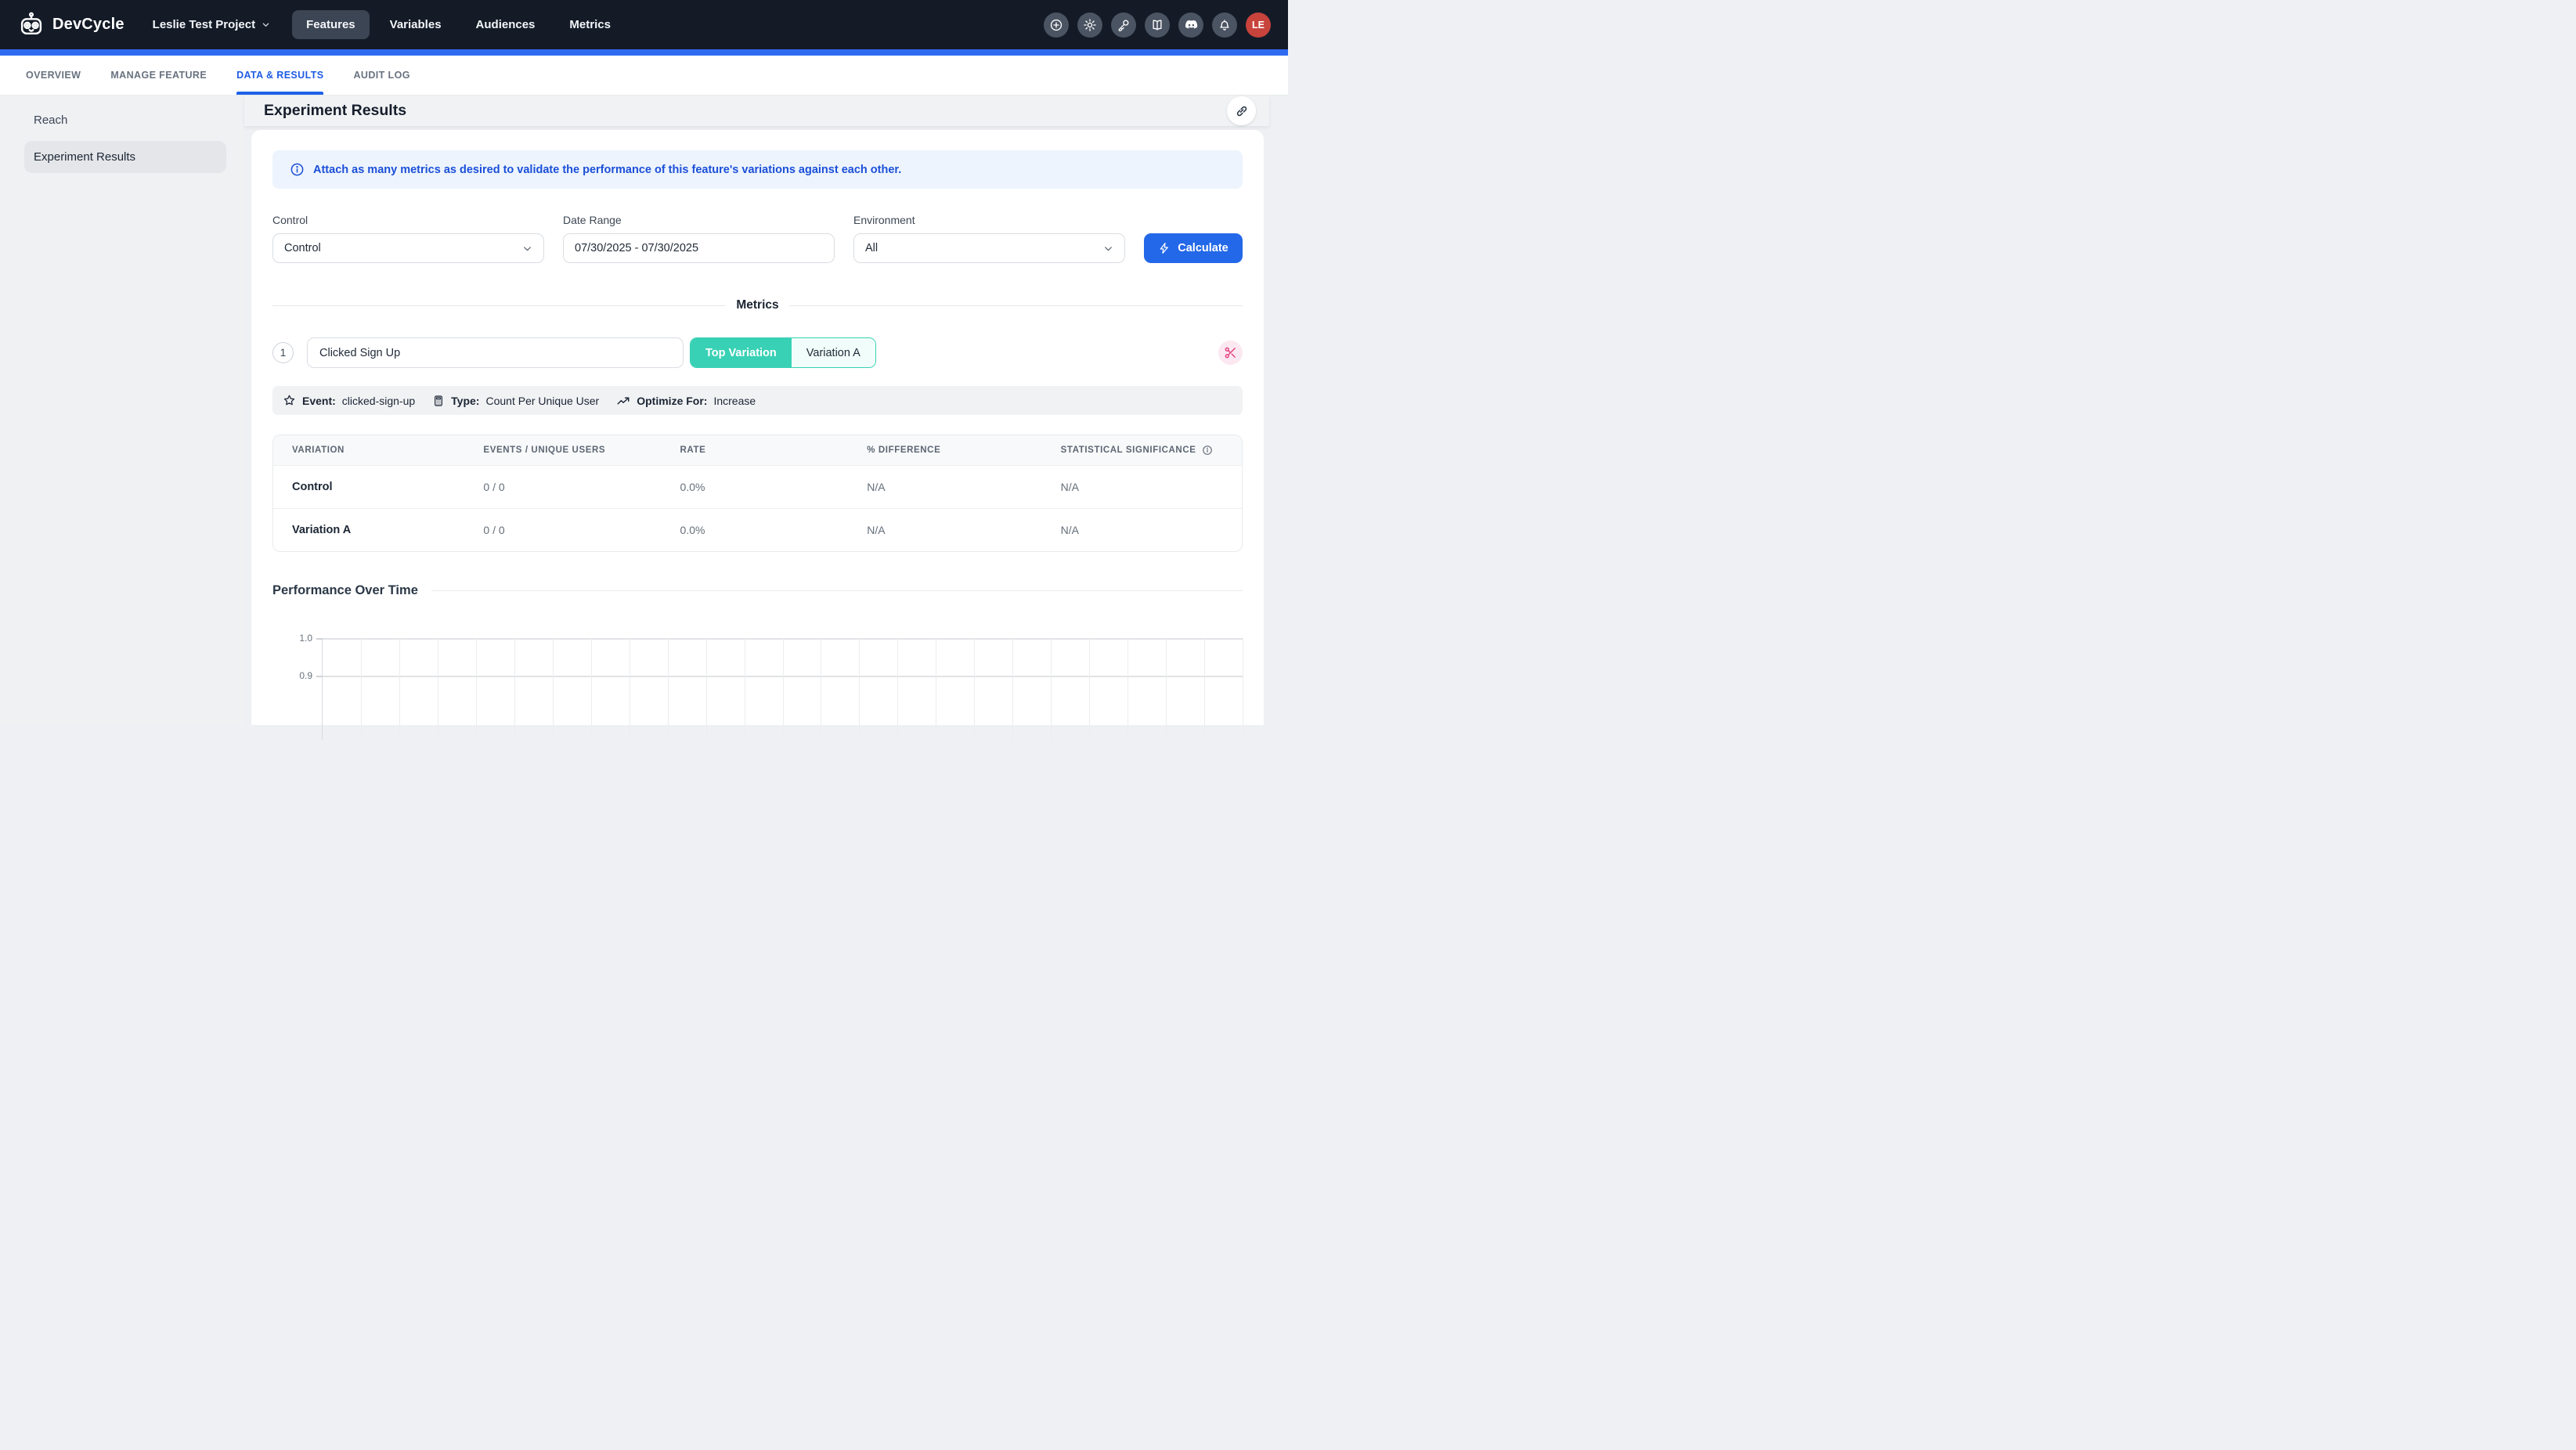 The height and width of the screenshot is (1450, 2576). What do you see at coordinates (266, 24) in the screenshot?
I see `chevron-down-icon` at bounding box center [266, 24].